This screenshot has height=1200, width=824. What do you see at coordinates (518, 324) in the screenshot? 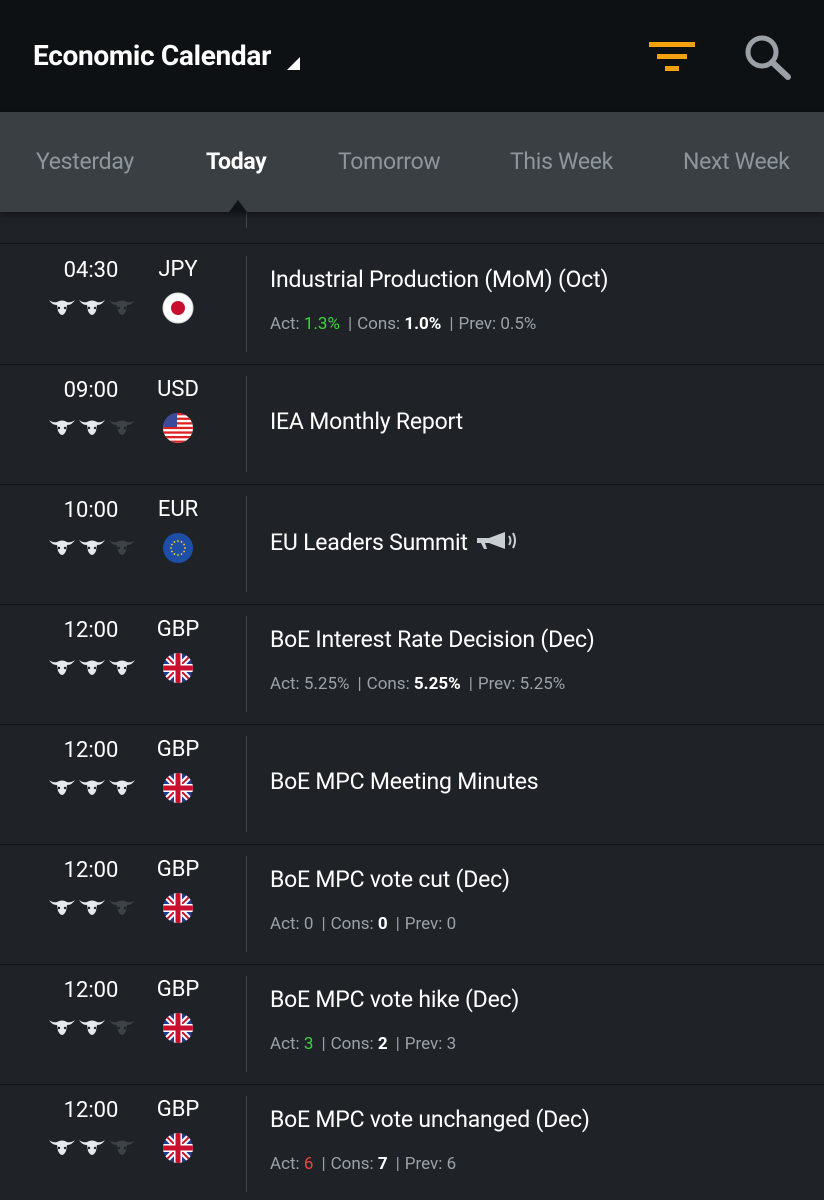
I see `previous-value: 0.5%` at bounding box center [518, 324].